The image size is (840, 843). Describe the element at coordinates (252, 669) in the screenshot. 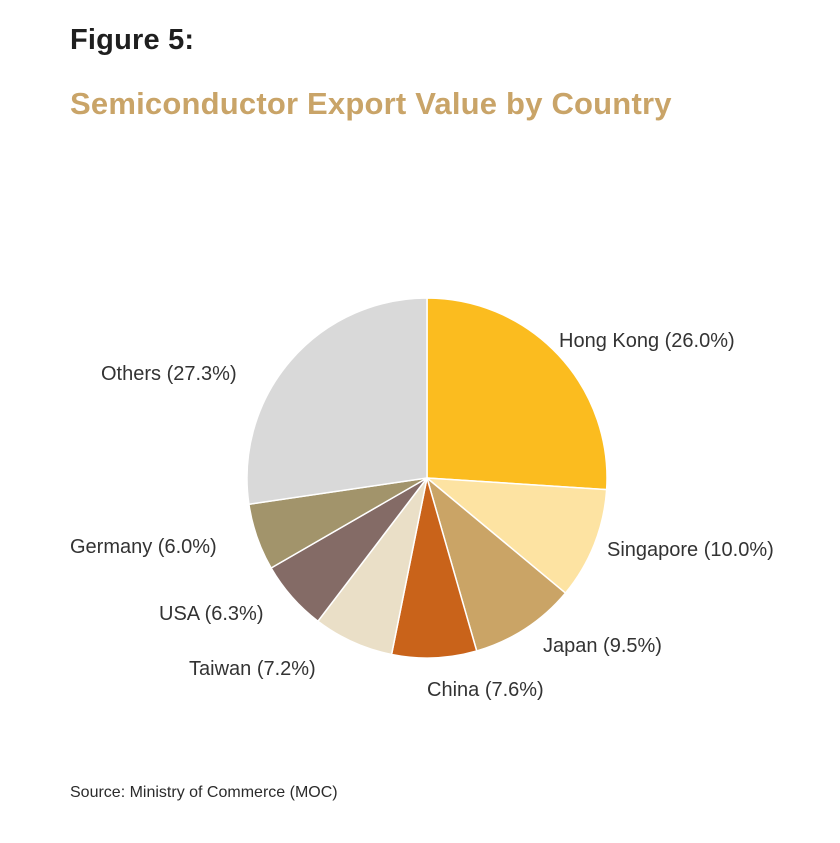

I see `slice-label-taiwan: Taiwan (7.2%)` at that location.